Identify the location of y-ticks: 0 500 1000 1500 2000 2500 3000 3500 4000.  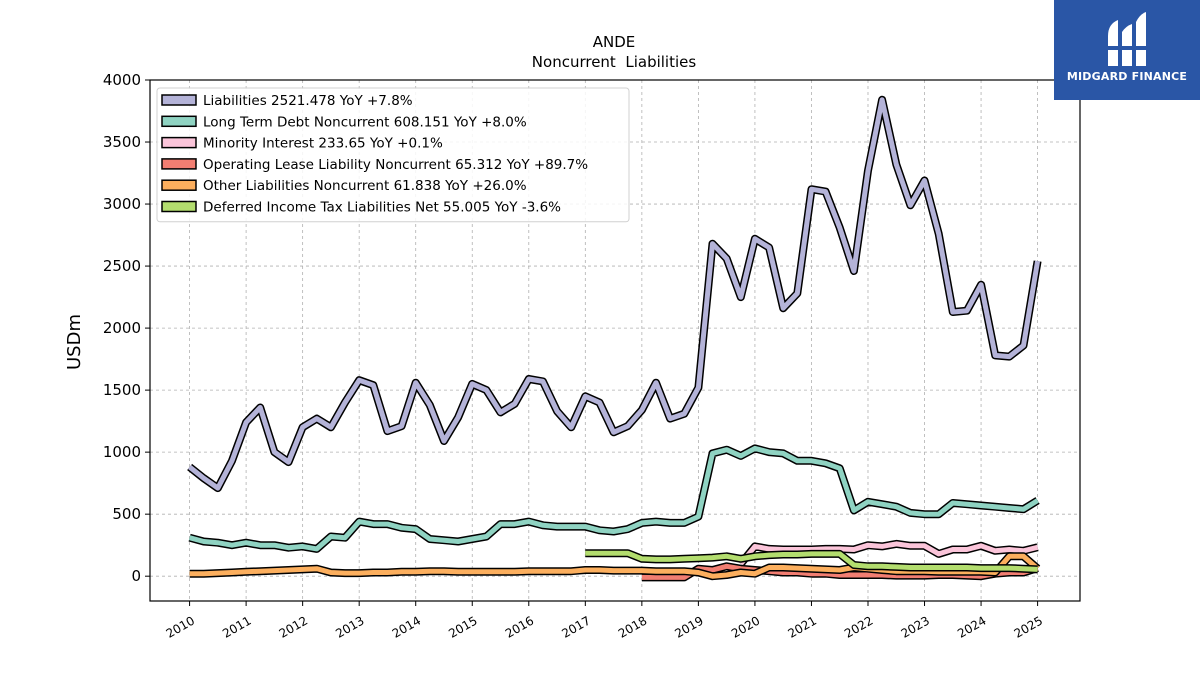
(126, 328).